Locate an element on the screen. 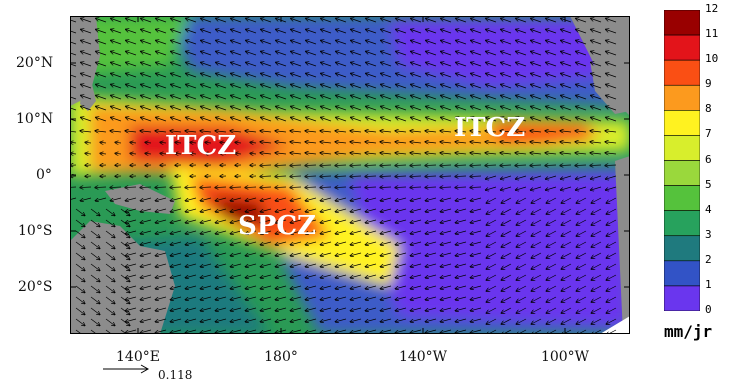 This screenshot has width=736, height=385. colorbar-tick-label: 8 is located at coordinates (708, 109).